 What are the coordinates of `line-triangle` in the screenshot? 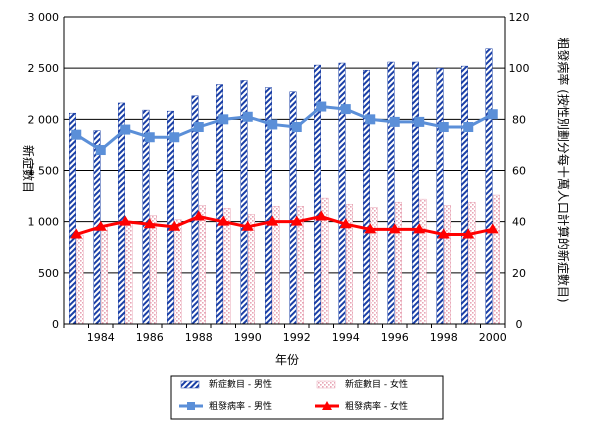 It's located at (284, 225).